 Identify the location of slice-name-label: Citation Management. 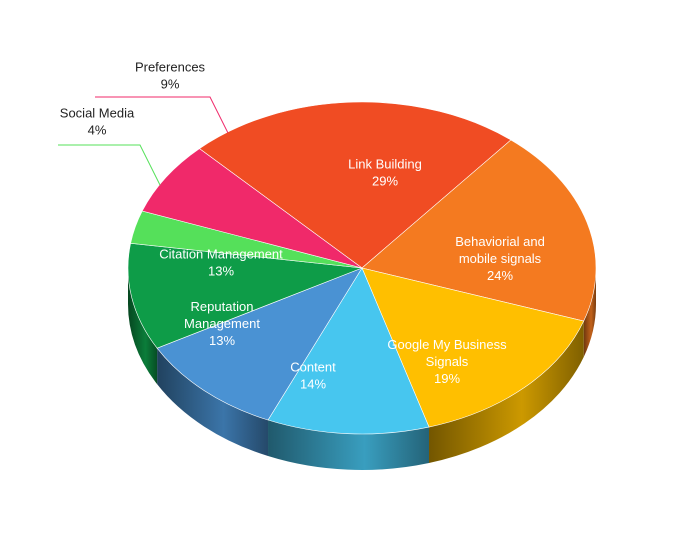
(221, 254).